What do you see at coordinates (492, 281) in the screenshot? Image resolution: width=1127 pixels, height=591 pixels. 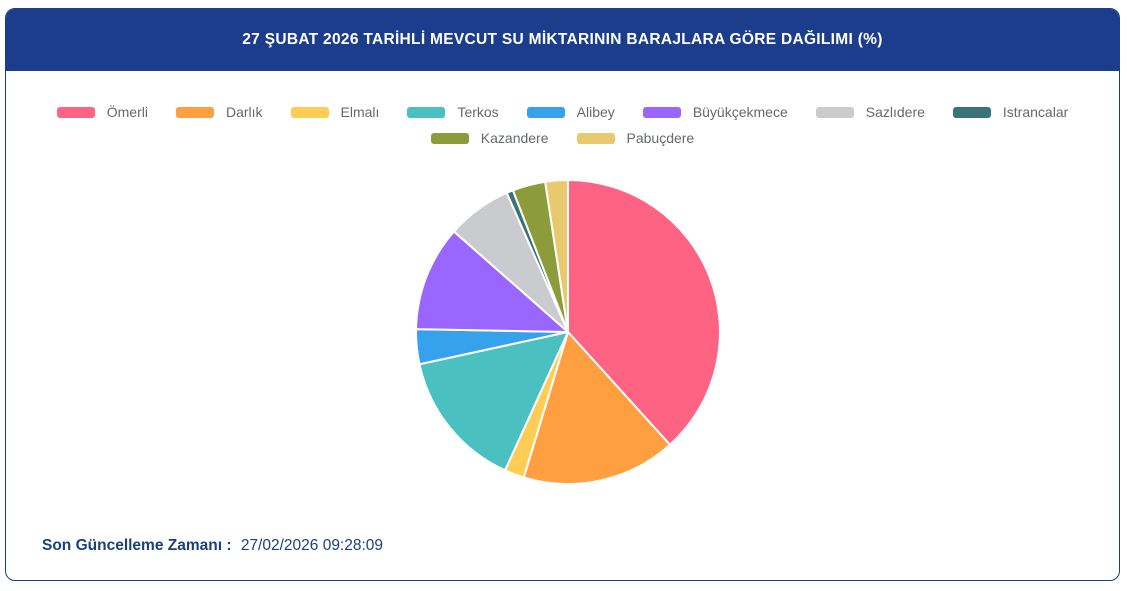 I see `pie-slice-buyukcekmece` at bounding box center [492, 281].